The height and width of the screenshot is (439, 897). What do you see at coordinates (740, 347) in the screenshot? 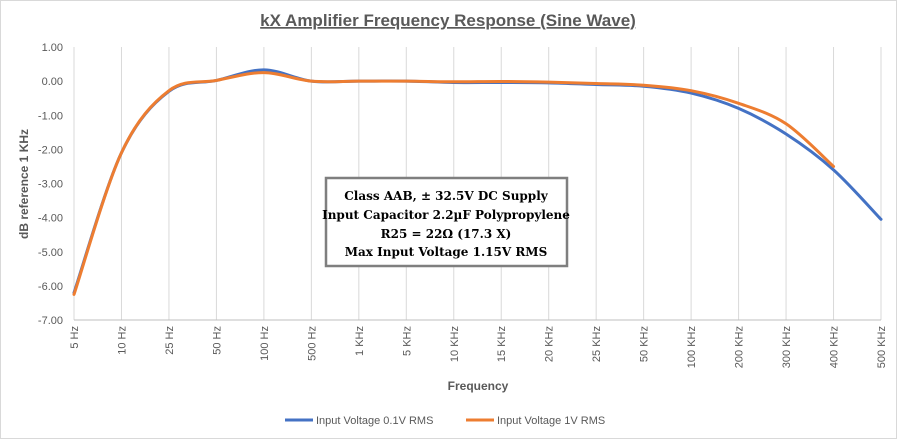
I see `x-tick-label: 200 KHz` at bounding box center [740, 347].